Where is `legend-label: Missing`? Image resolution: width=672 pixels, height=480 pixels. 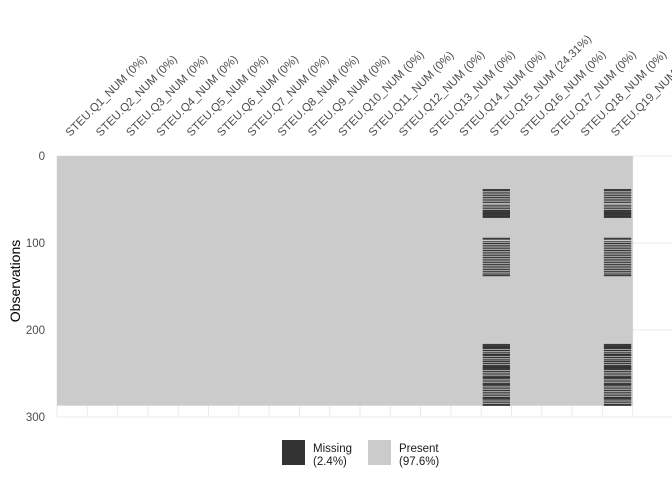
legend-label: Missing is located at coordinates (332, 449).